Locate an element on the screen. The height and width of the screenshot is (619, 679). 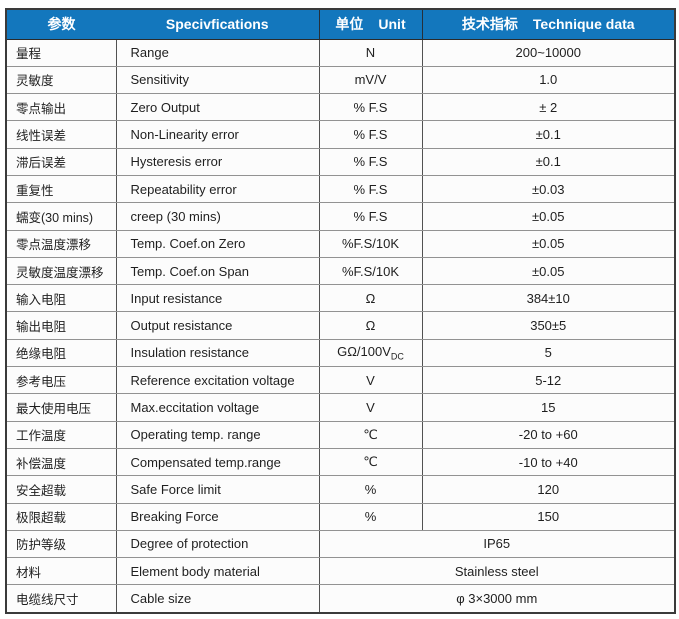
param-cell: 输入电阻 is located at coordinates (61, 298).